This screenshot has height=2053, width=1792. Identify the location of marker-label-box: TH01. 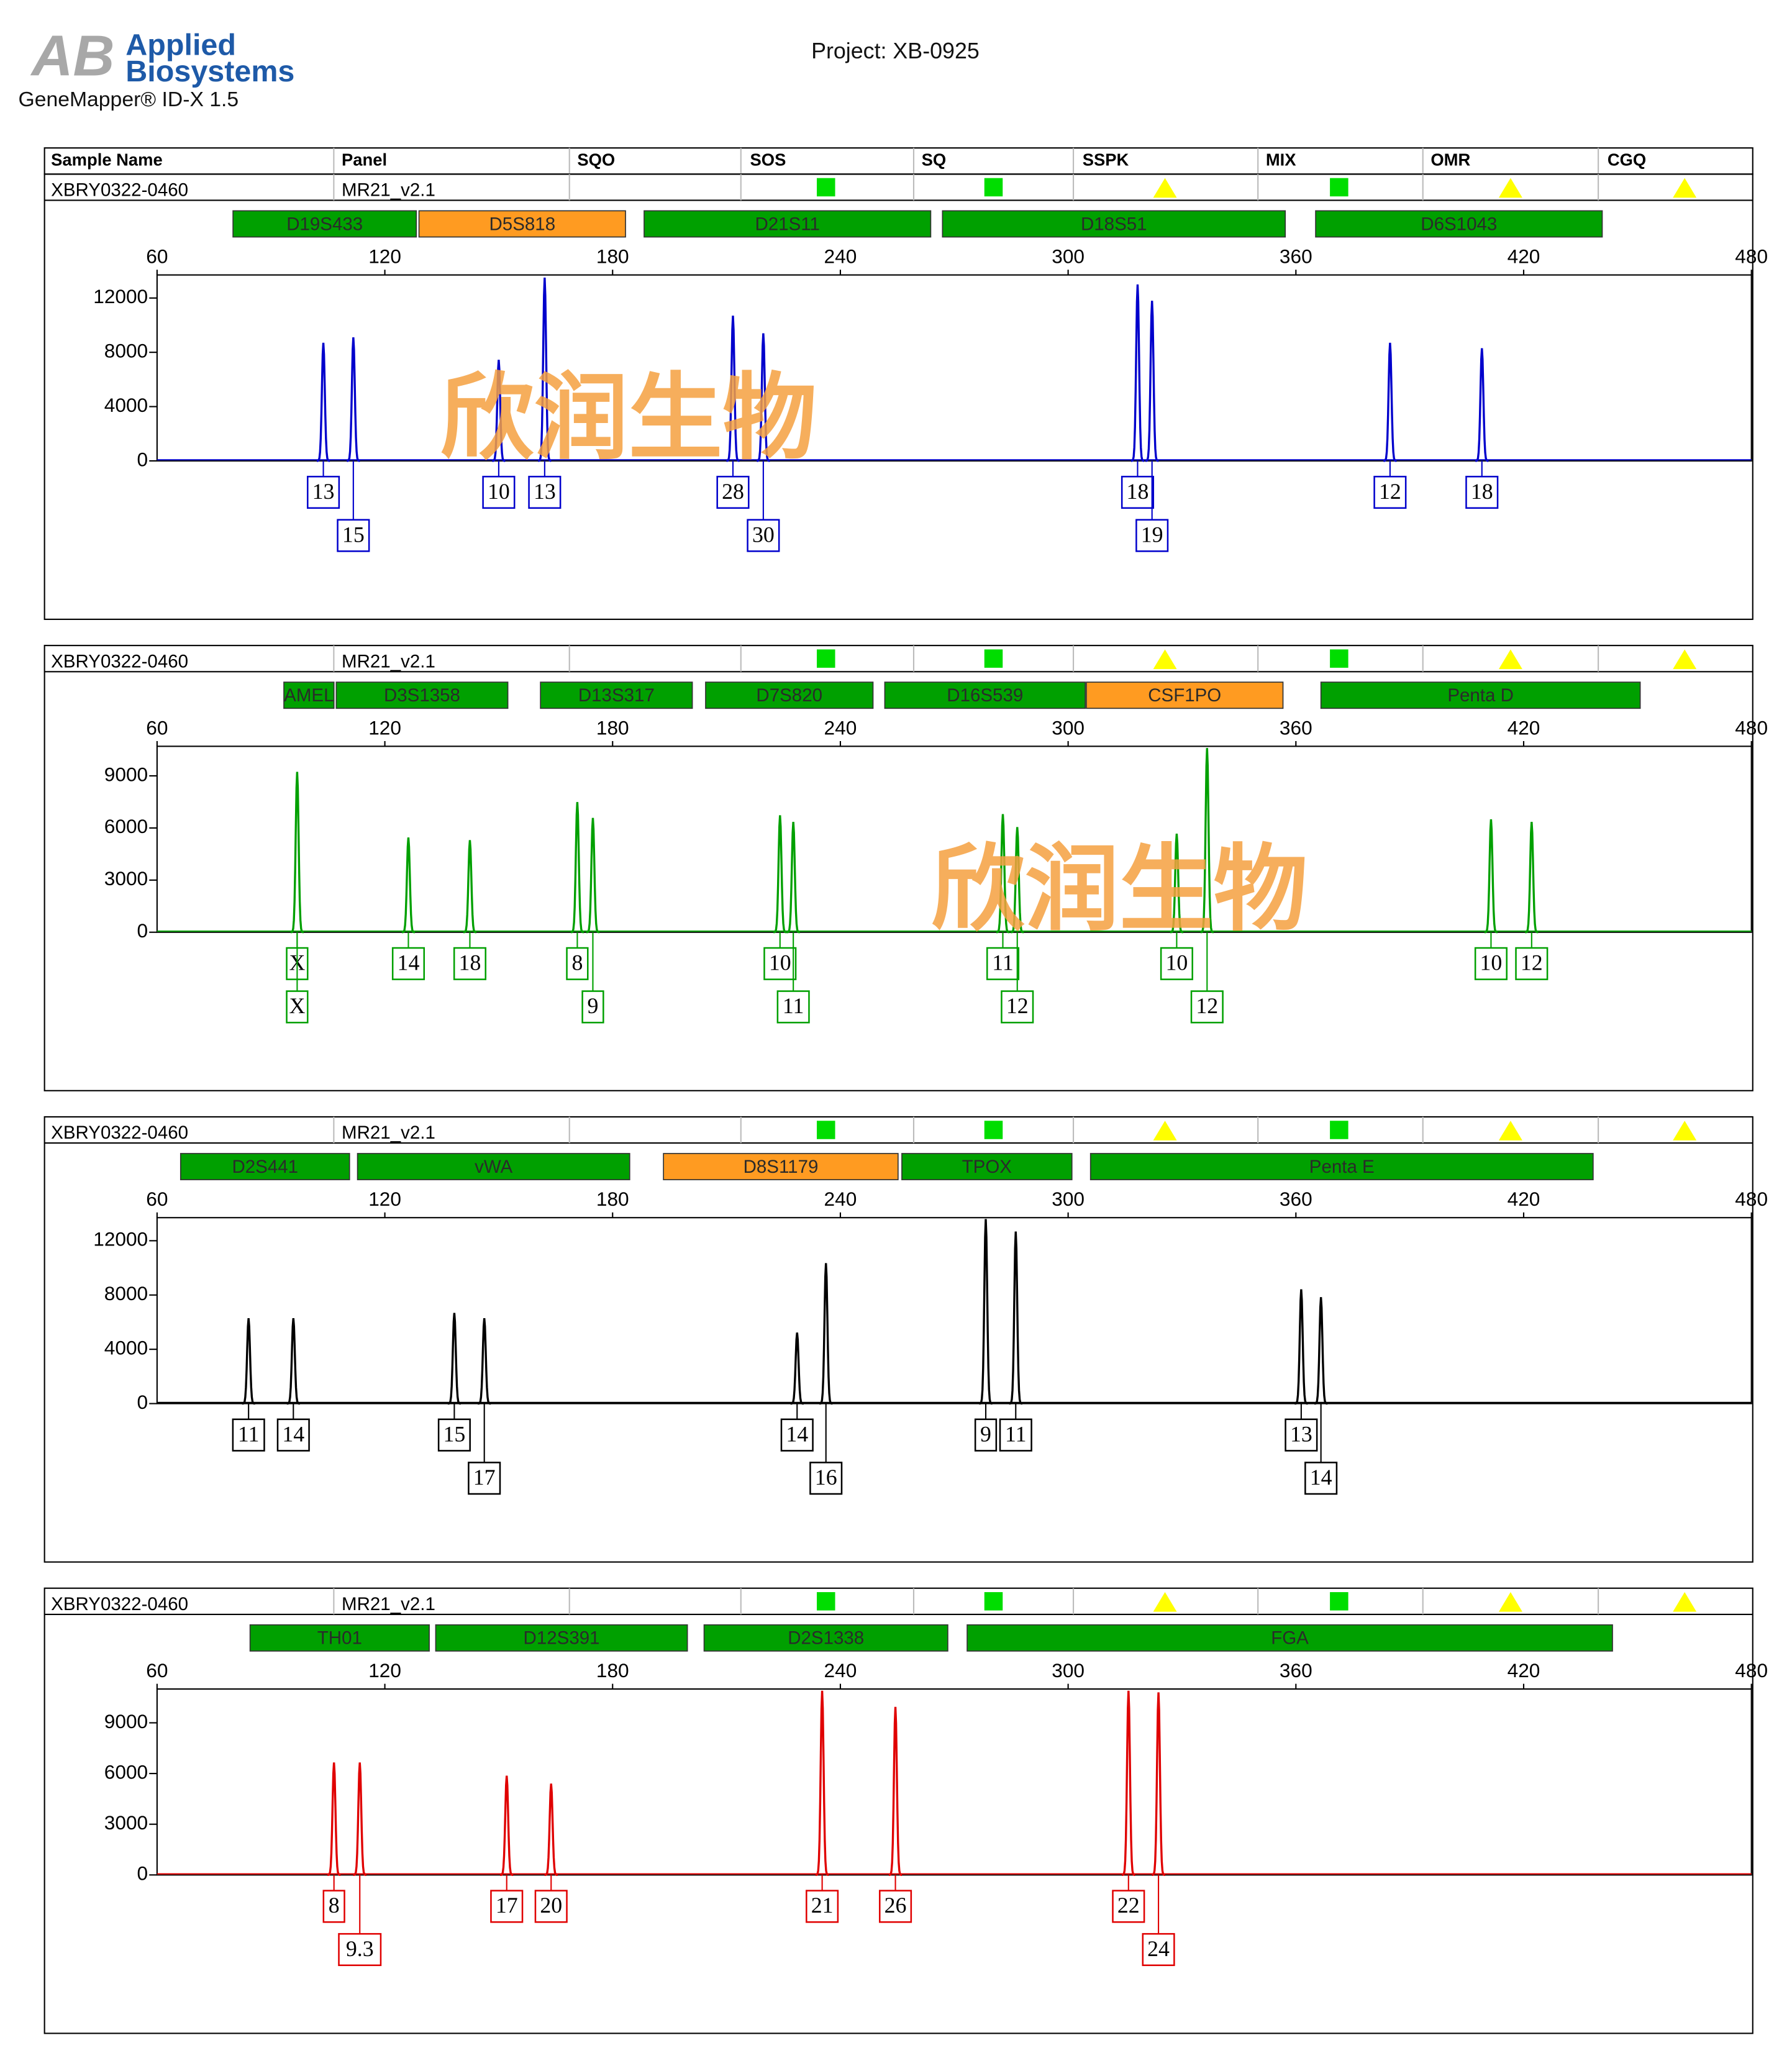
(339, 1638).